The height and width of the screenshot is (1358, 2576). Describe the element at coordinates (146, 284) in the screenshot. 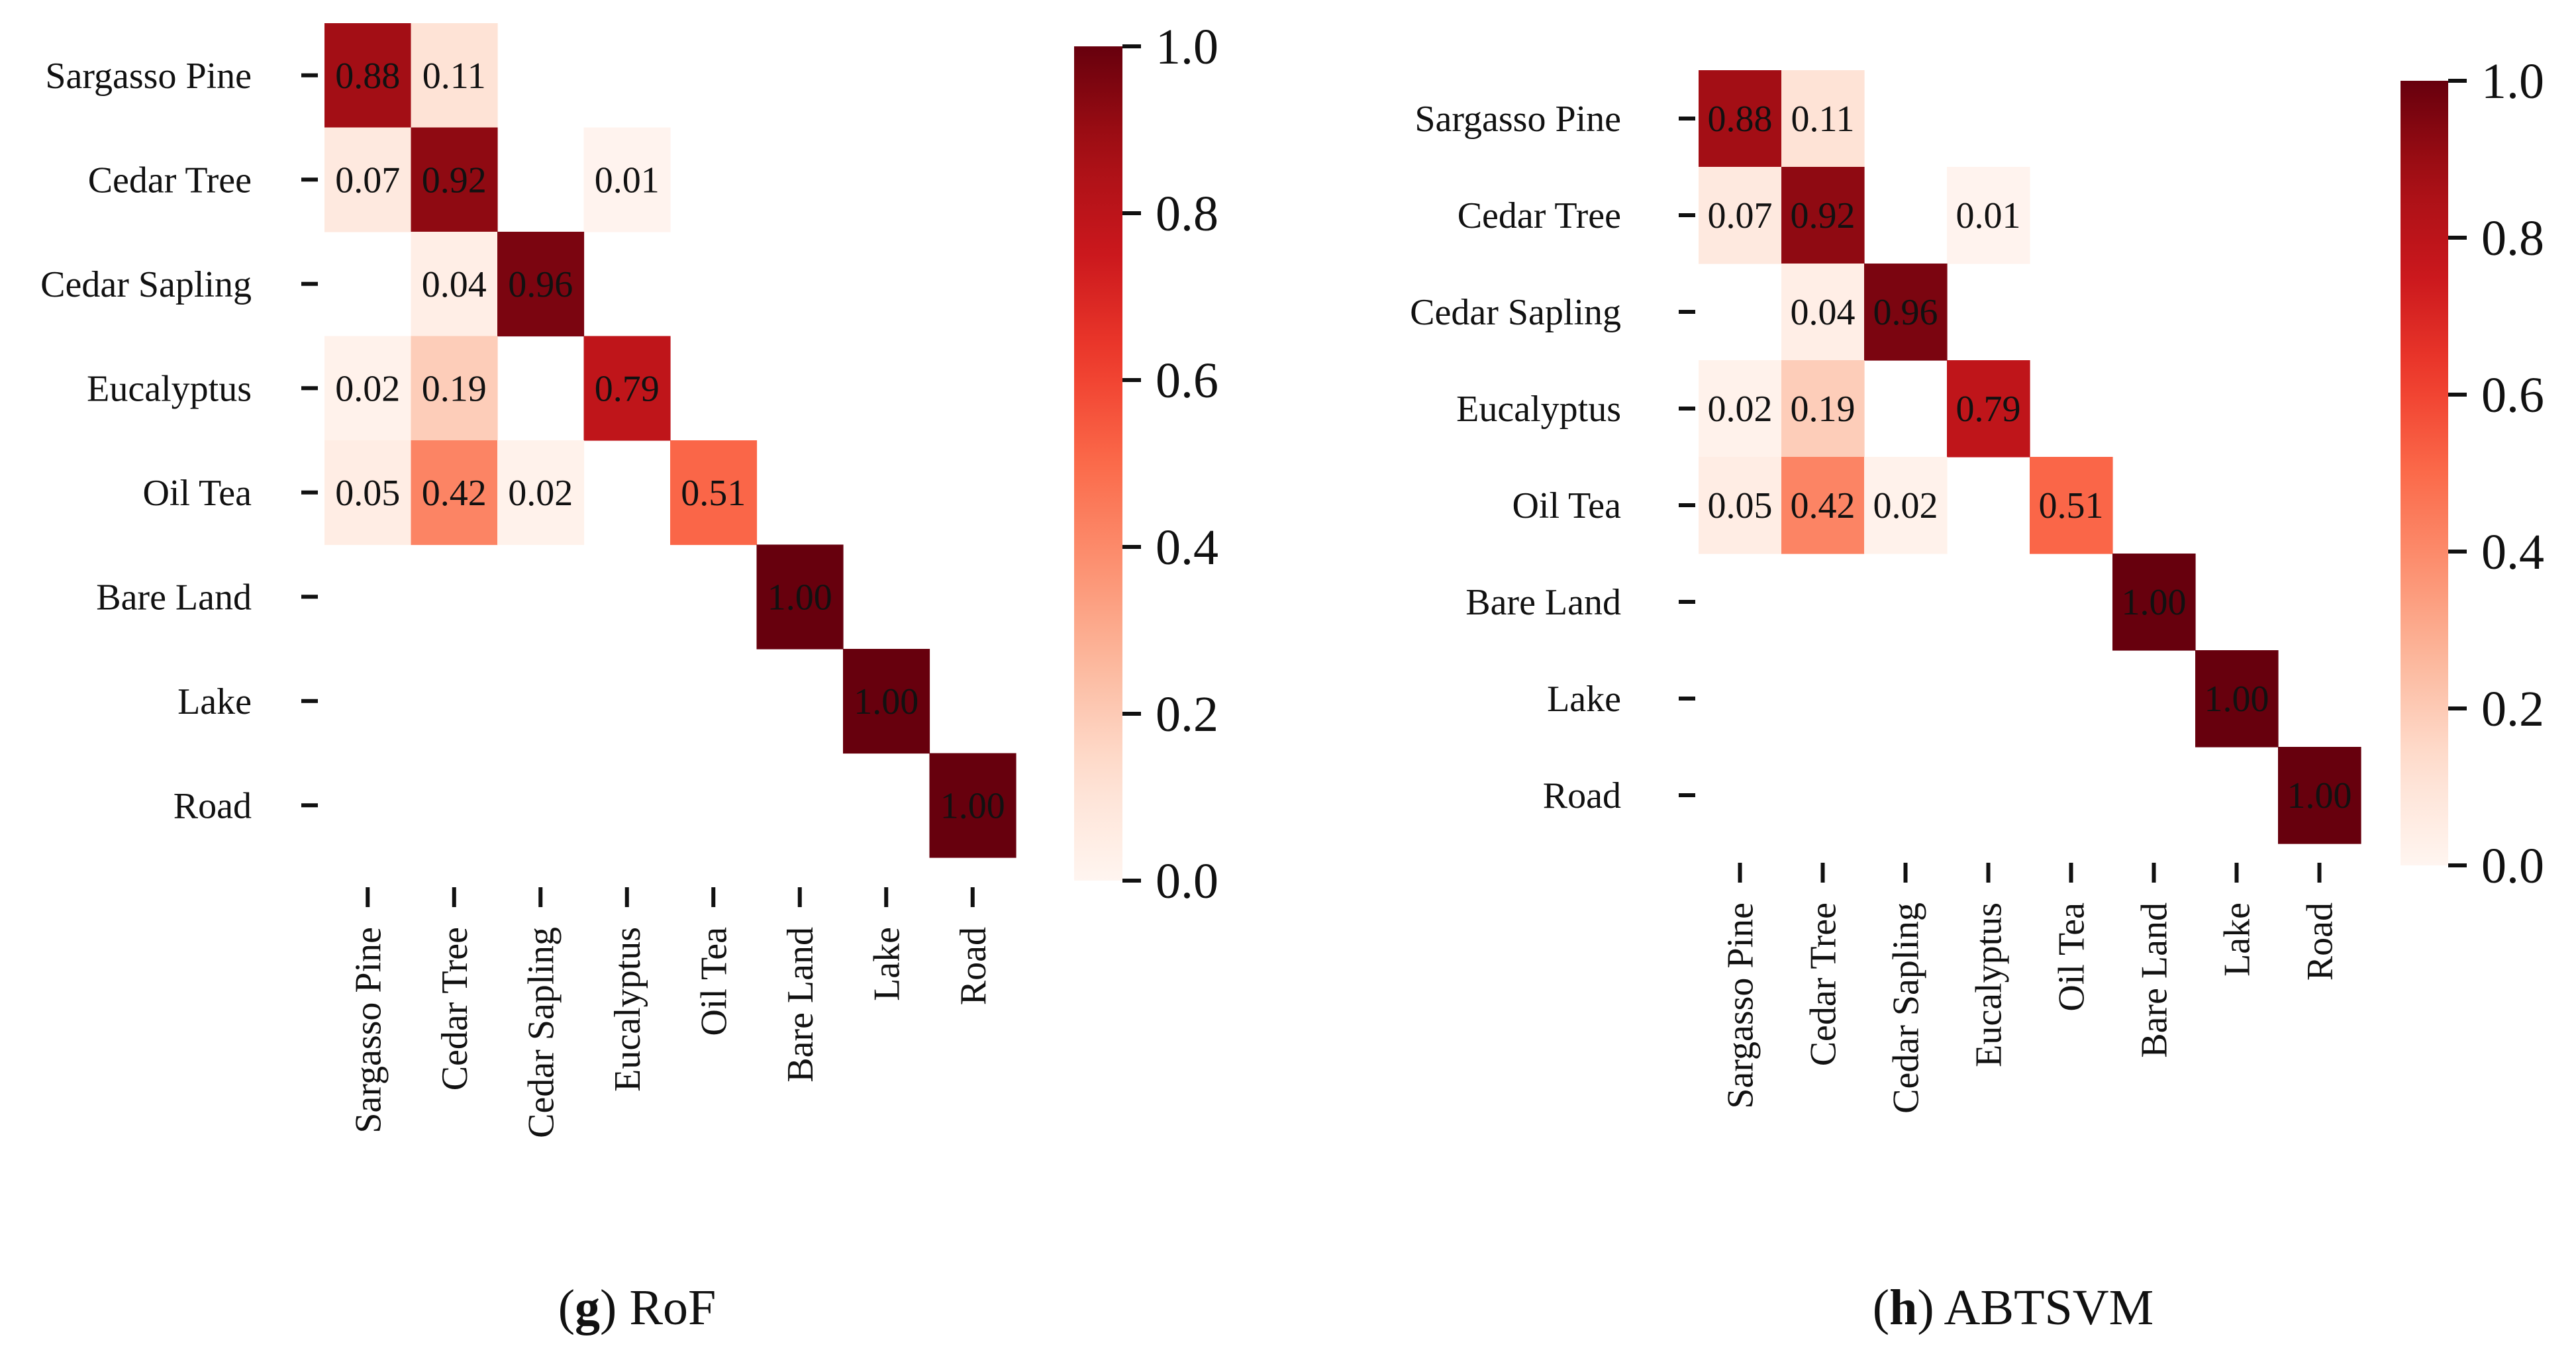

I see `y-tick-label: Cedar Sapling` at that location.